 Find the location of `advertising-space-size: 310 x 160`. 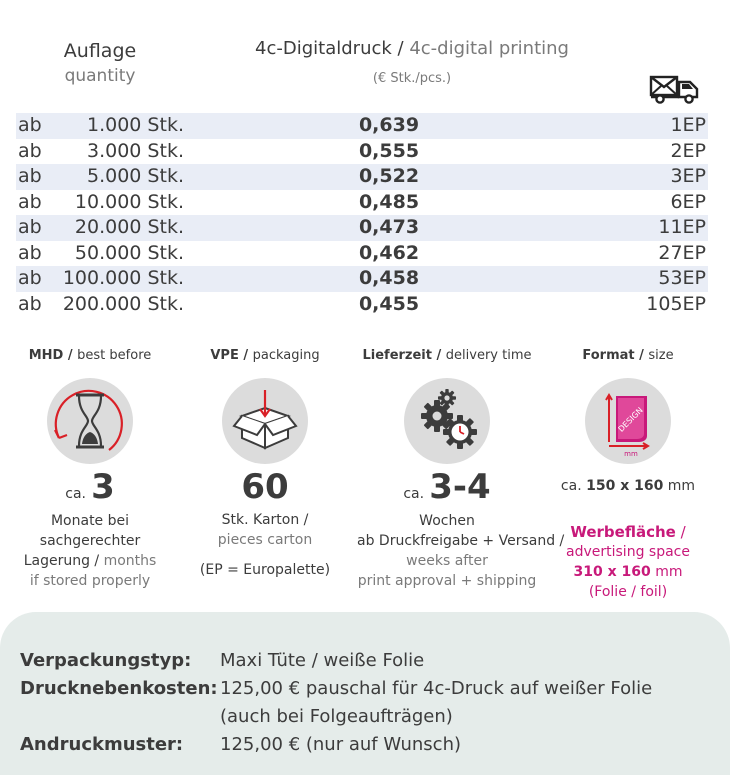

advertising-space-size: 310 x 160 is located at coordinates (612, 572).